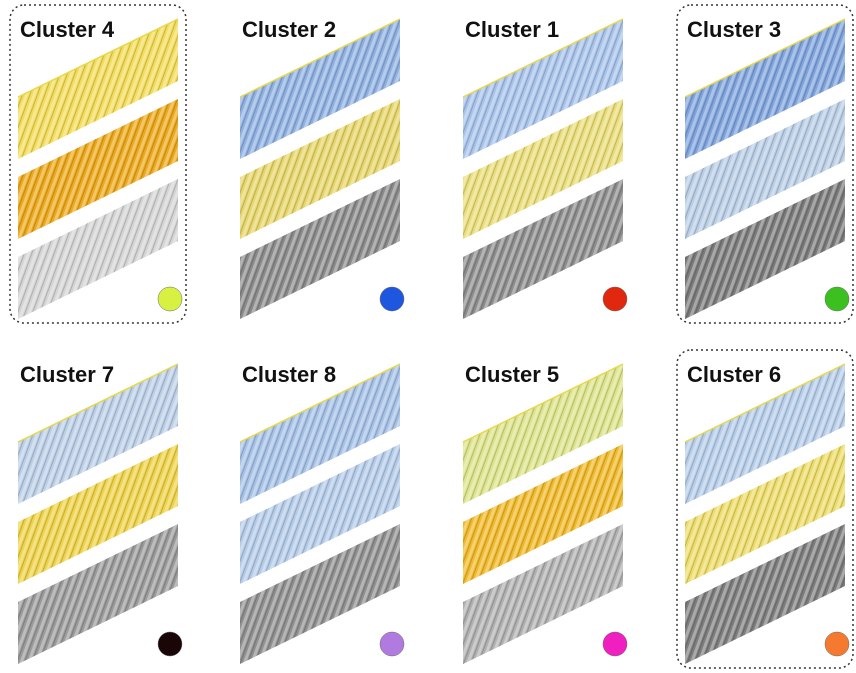  I want to click on cluster-panel: Cluster 3, so click(765, 164).